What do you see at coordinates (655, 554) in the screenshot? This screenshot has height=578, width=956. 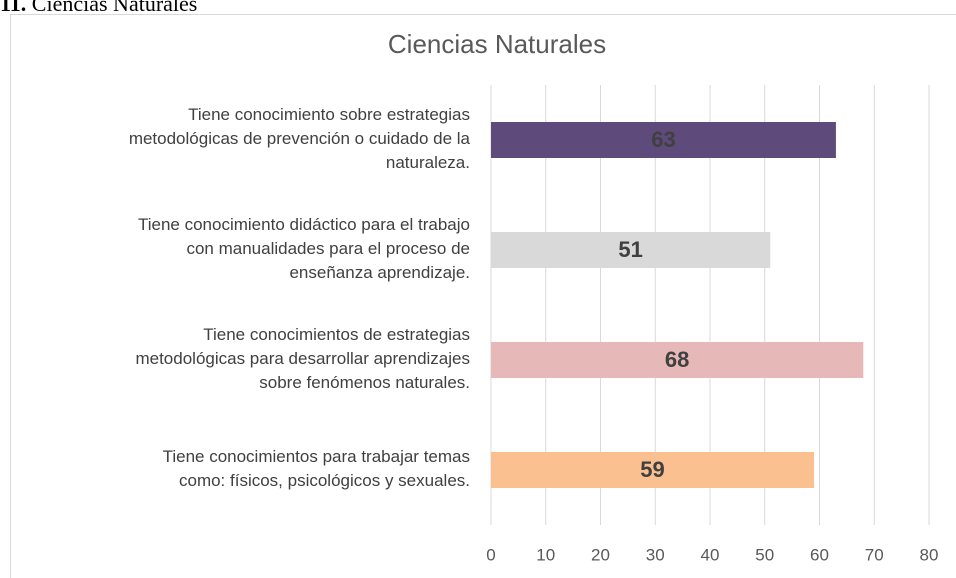 I see `x-tick-label: 30` at bounding box center [655, 554].